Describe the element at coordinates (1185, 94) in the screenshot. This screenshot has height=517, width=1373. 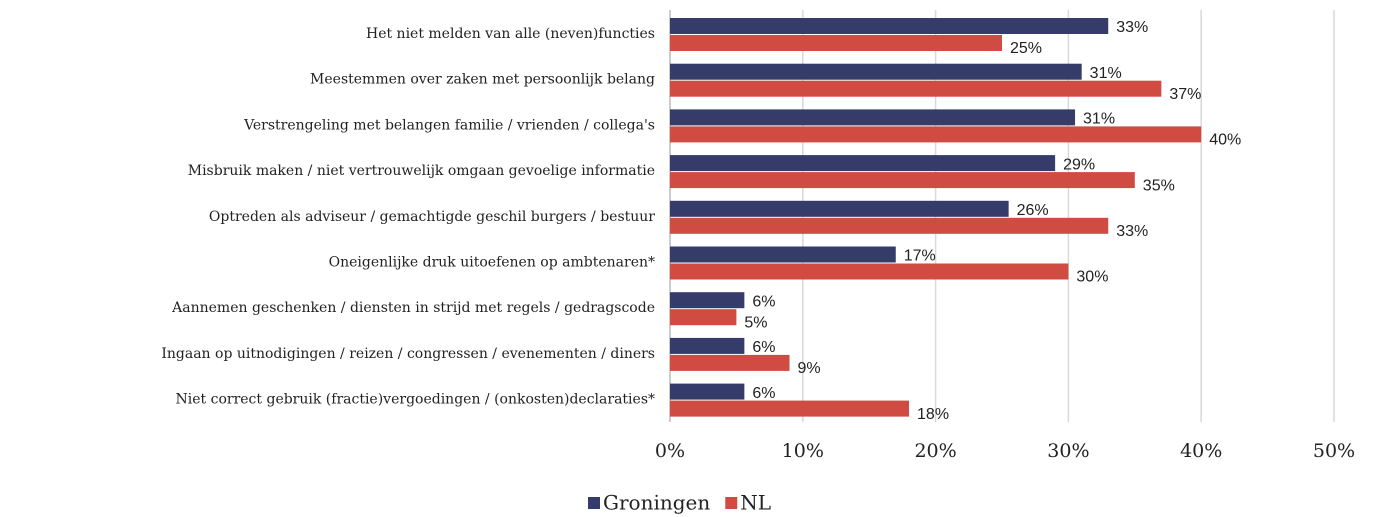
I see `value-label: 37%` at that location.